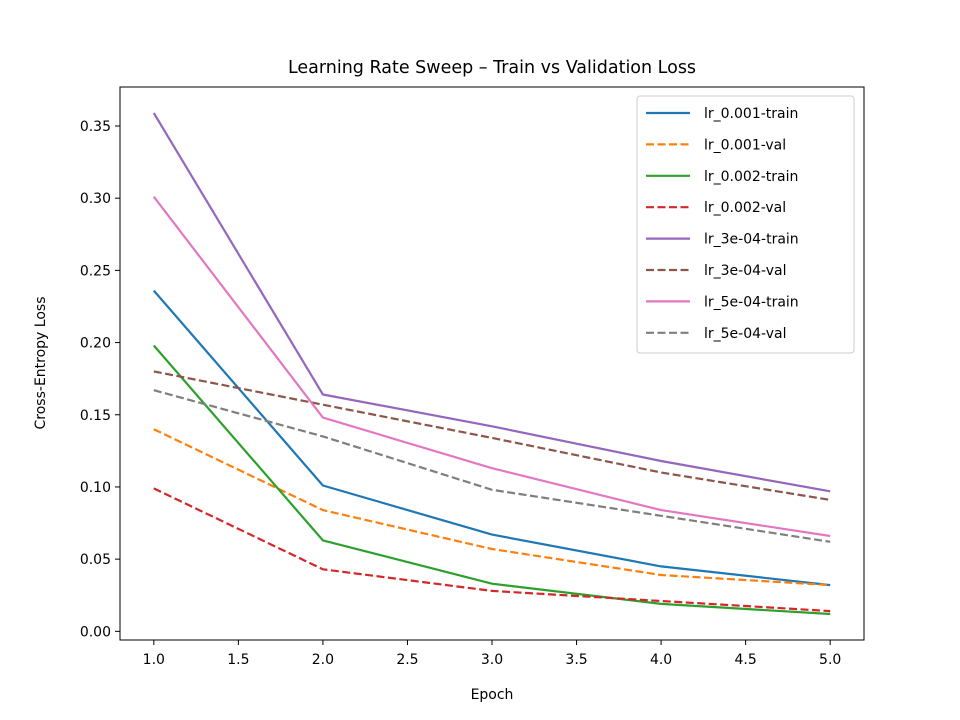  I want to click on y-axis: 0.00 0.05 0.10 0.15 0.20 0.25 0.30 0.35, so click(100, 379).